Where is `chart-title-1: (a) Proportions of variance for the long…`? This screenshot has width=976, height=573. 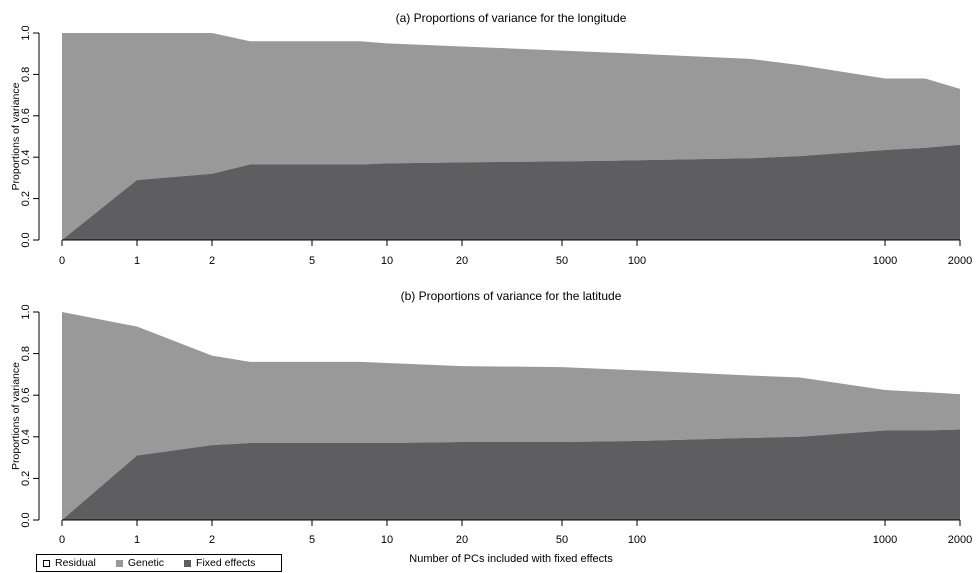
chart-title-1: (a) Proportions of variance for the long… is located at coordinates (511, 18).